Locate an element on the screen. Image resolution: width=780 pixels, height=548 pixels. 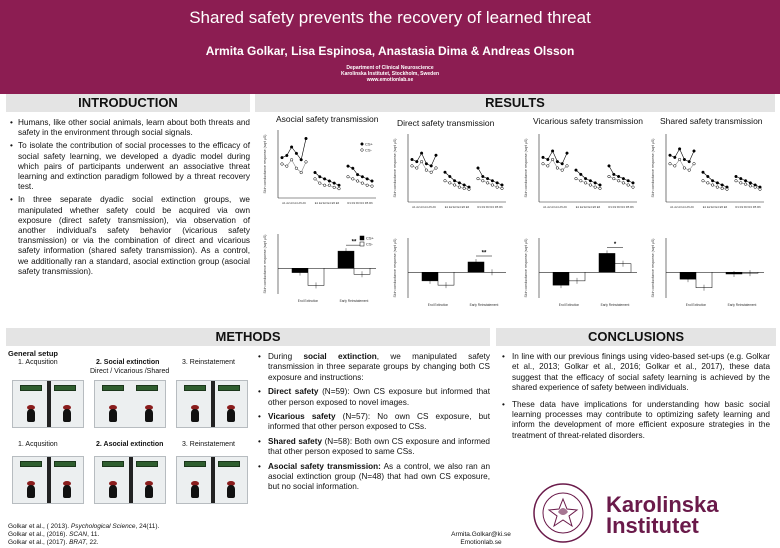
panel-title-vicarious: Vicarious safety transmission is located at coordinates (588, 121).